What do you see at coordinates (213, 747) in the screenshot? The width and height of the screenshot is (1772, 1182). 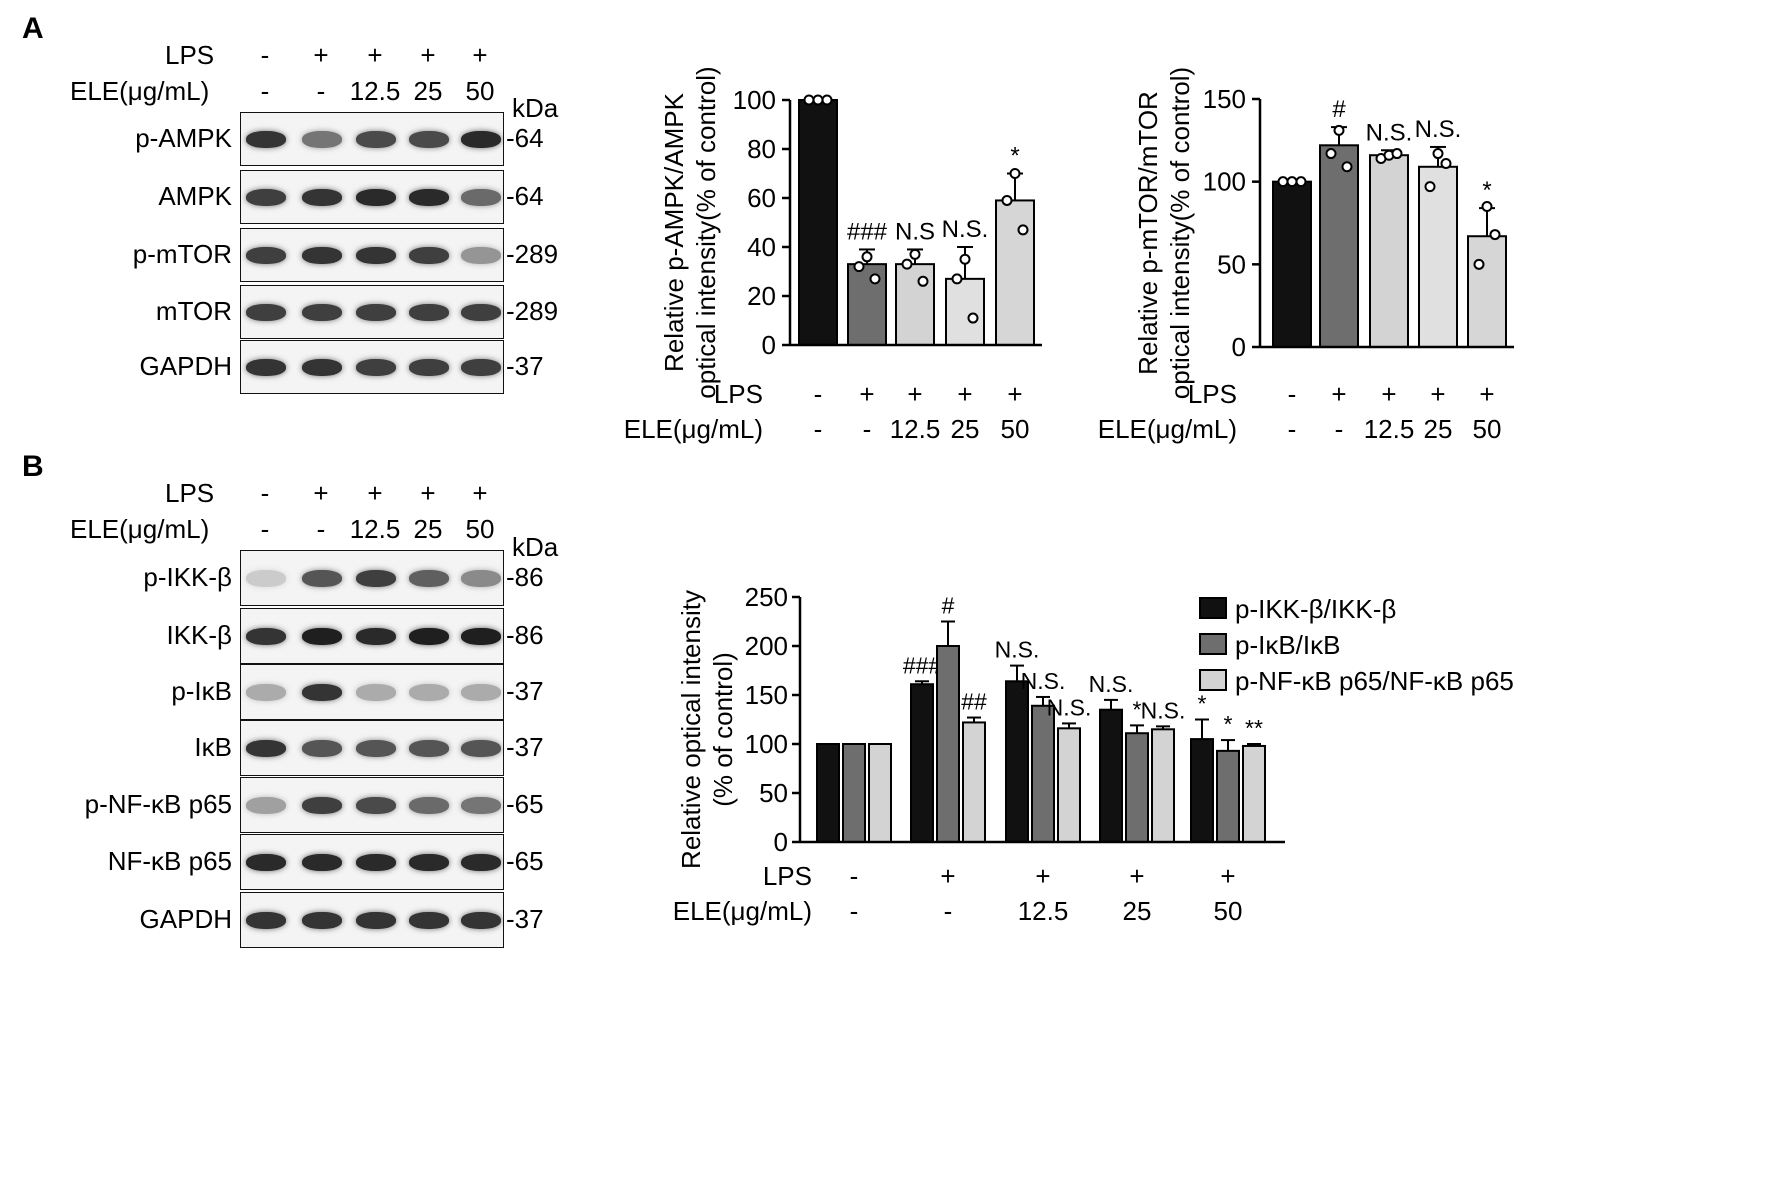 I see `blot-label: IκB` at bounding box center [213, 747].